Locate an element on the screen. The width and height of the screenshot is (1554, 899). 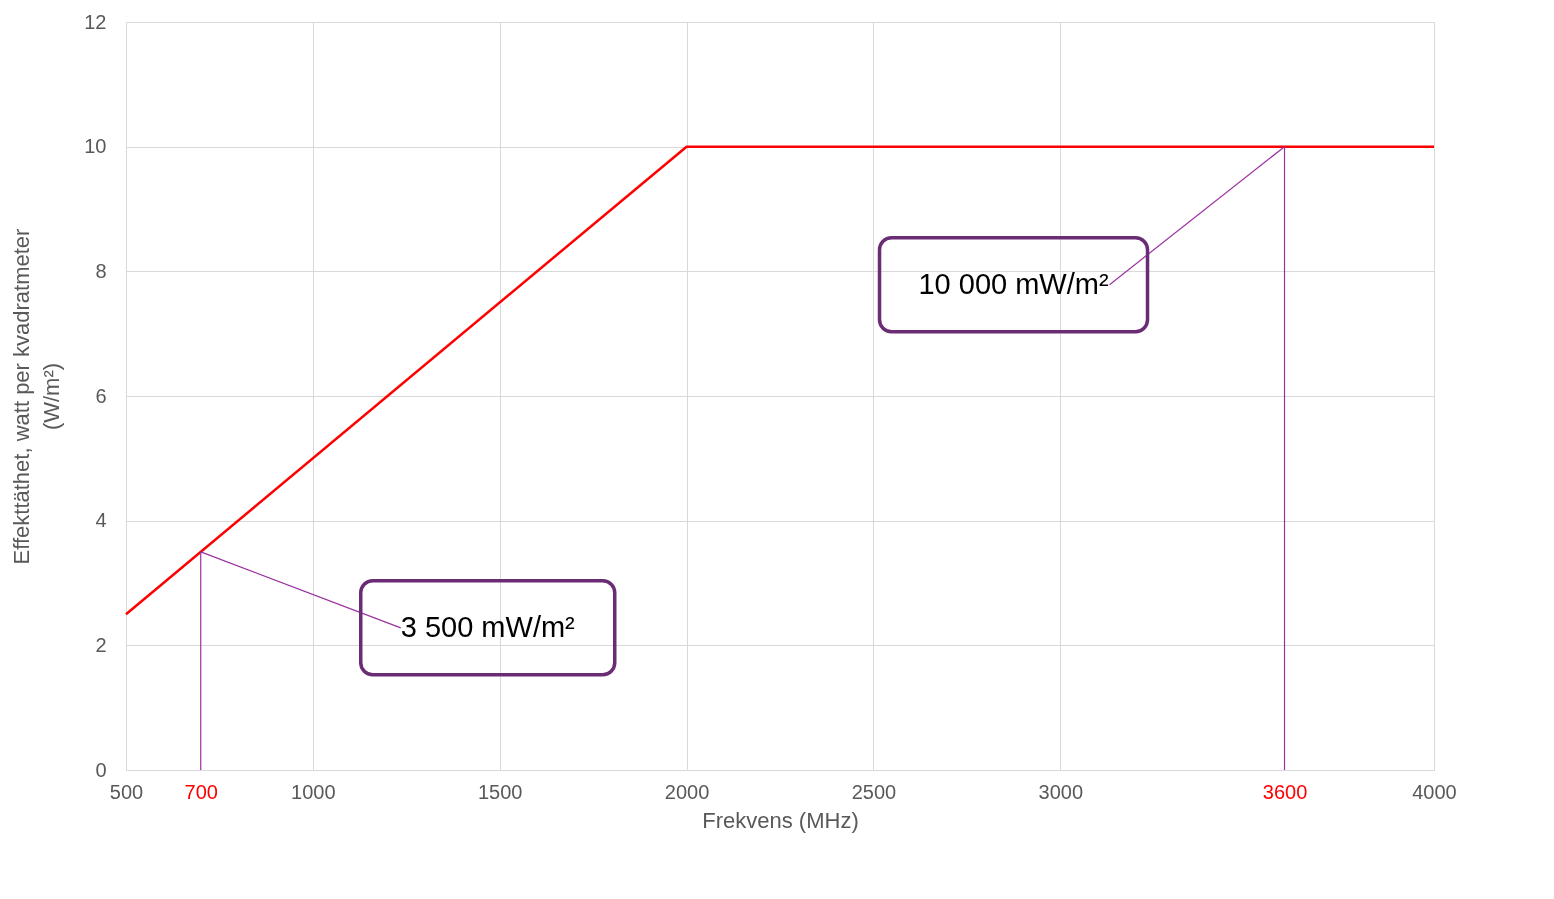
x-tick-label: 1500 is located at coordinates (500, 791).